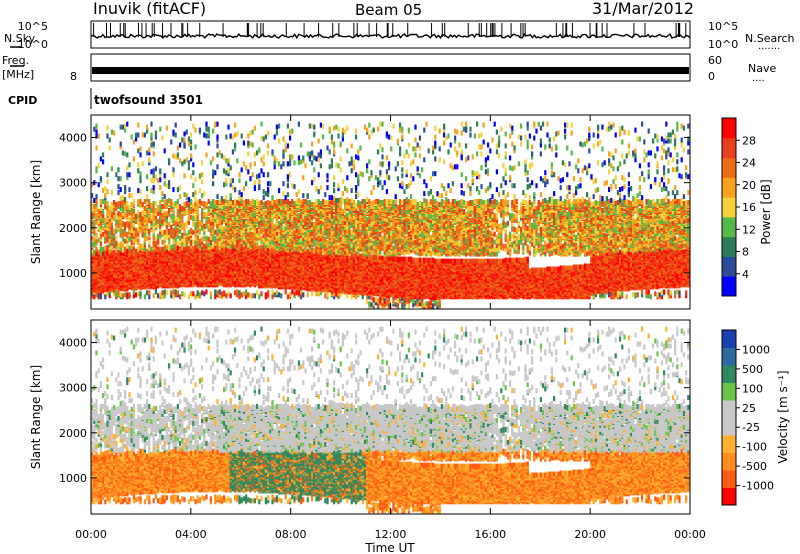  Describe the element at coordinates (723, 44) in the screenshot. I see `noise-right-tick-bottom: 10^0` at that location.